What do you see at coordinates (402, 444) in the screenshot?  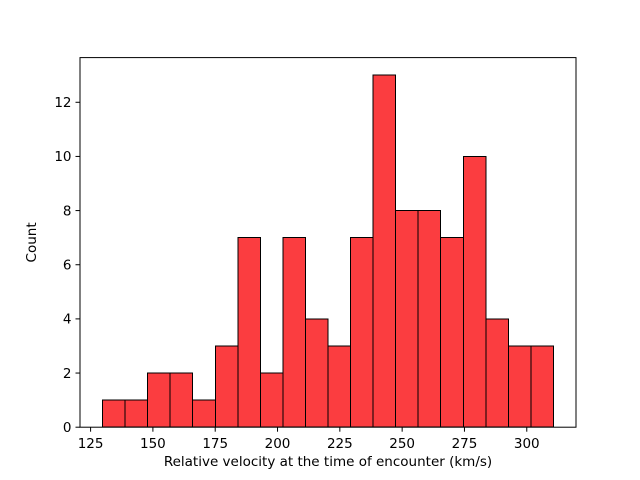 I see `x-ticklabel: 250` at bounding box center [402, 444].